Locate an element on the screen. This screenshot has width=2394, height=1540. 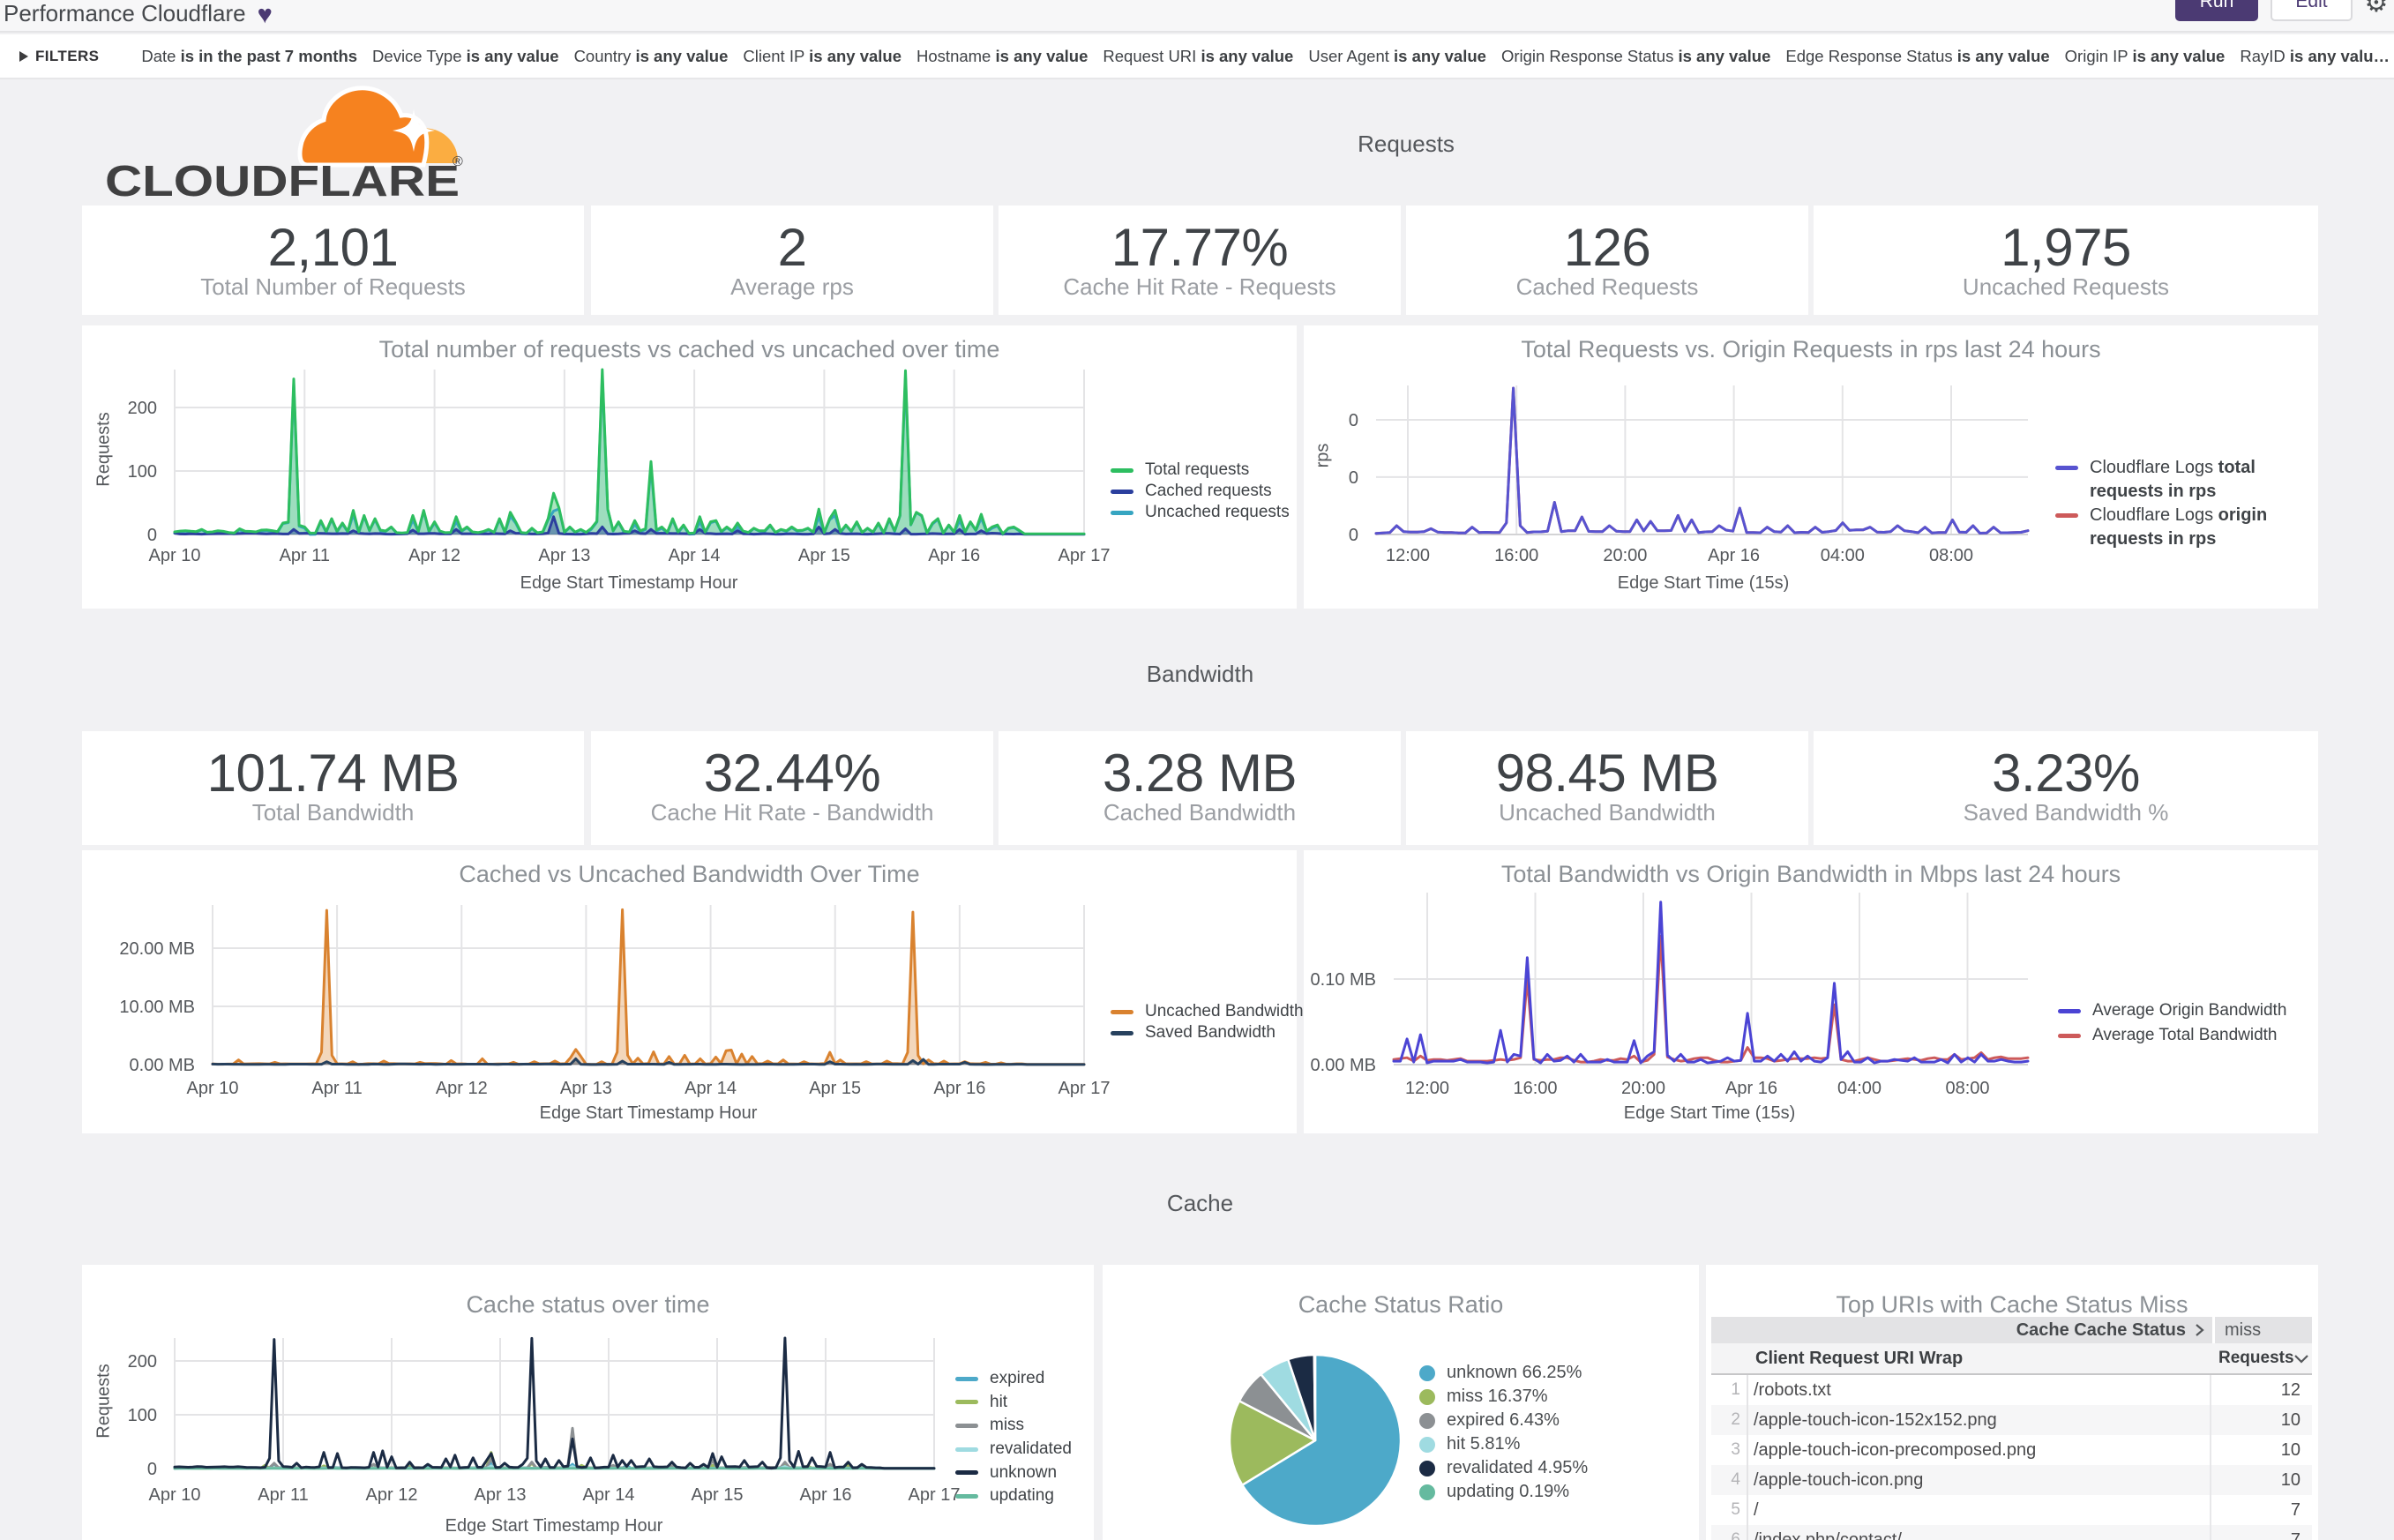
x-tick-label: Apr 17 is located at coordinates (1085, 1088).